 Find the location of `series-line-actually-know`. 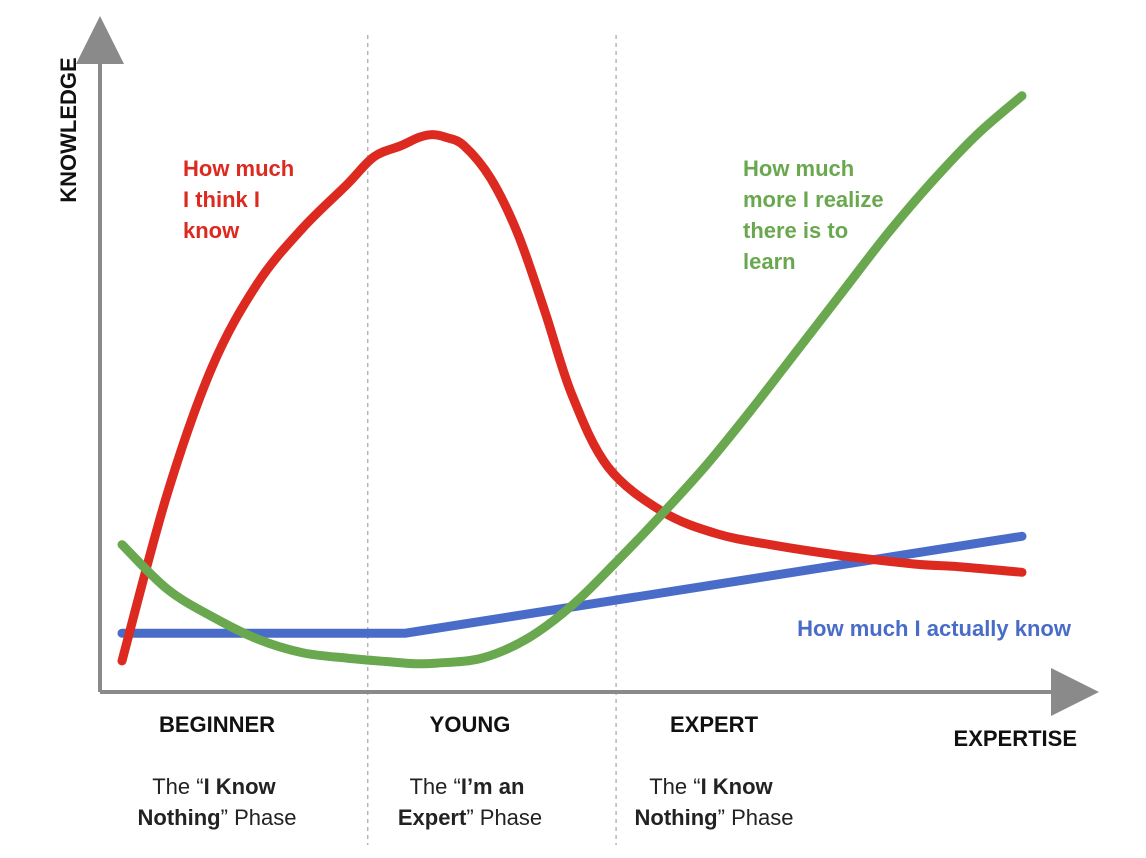

series-line-actually-know is located at coordinates (572, 584).